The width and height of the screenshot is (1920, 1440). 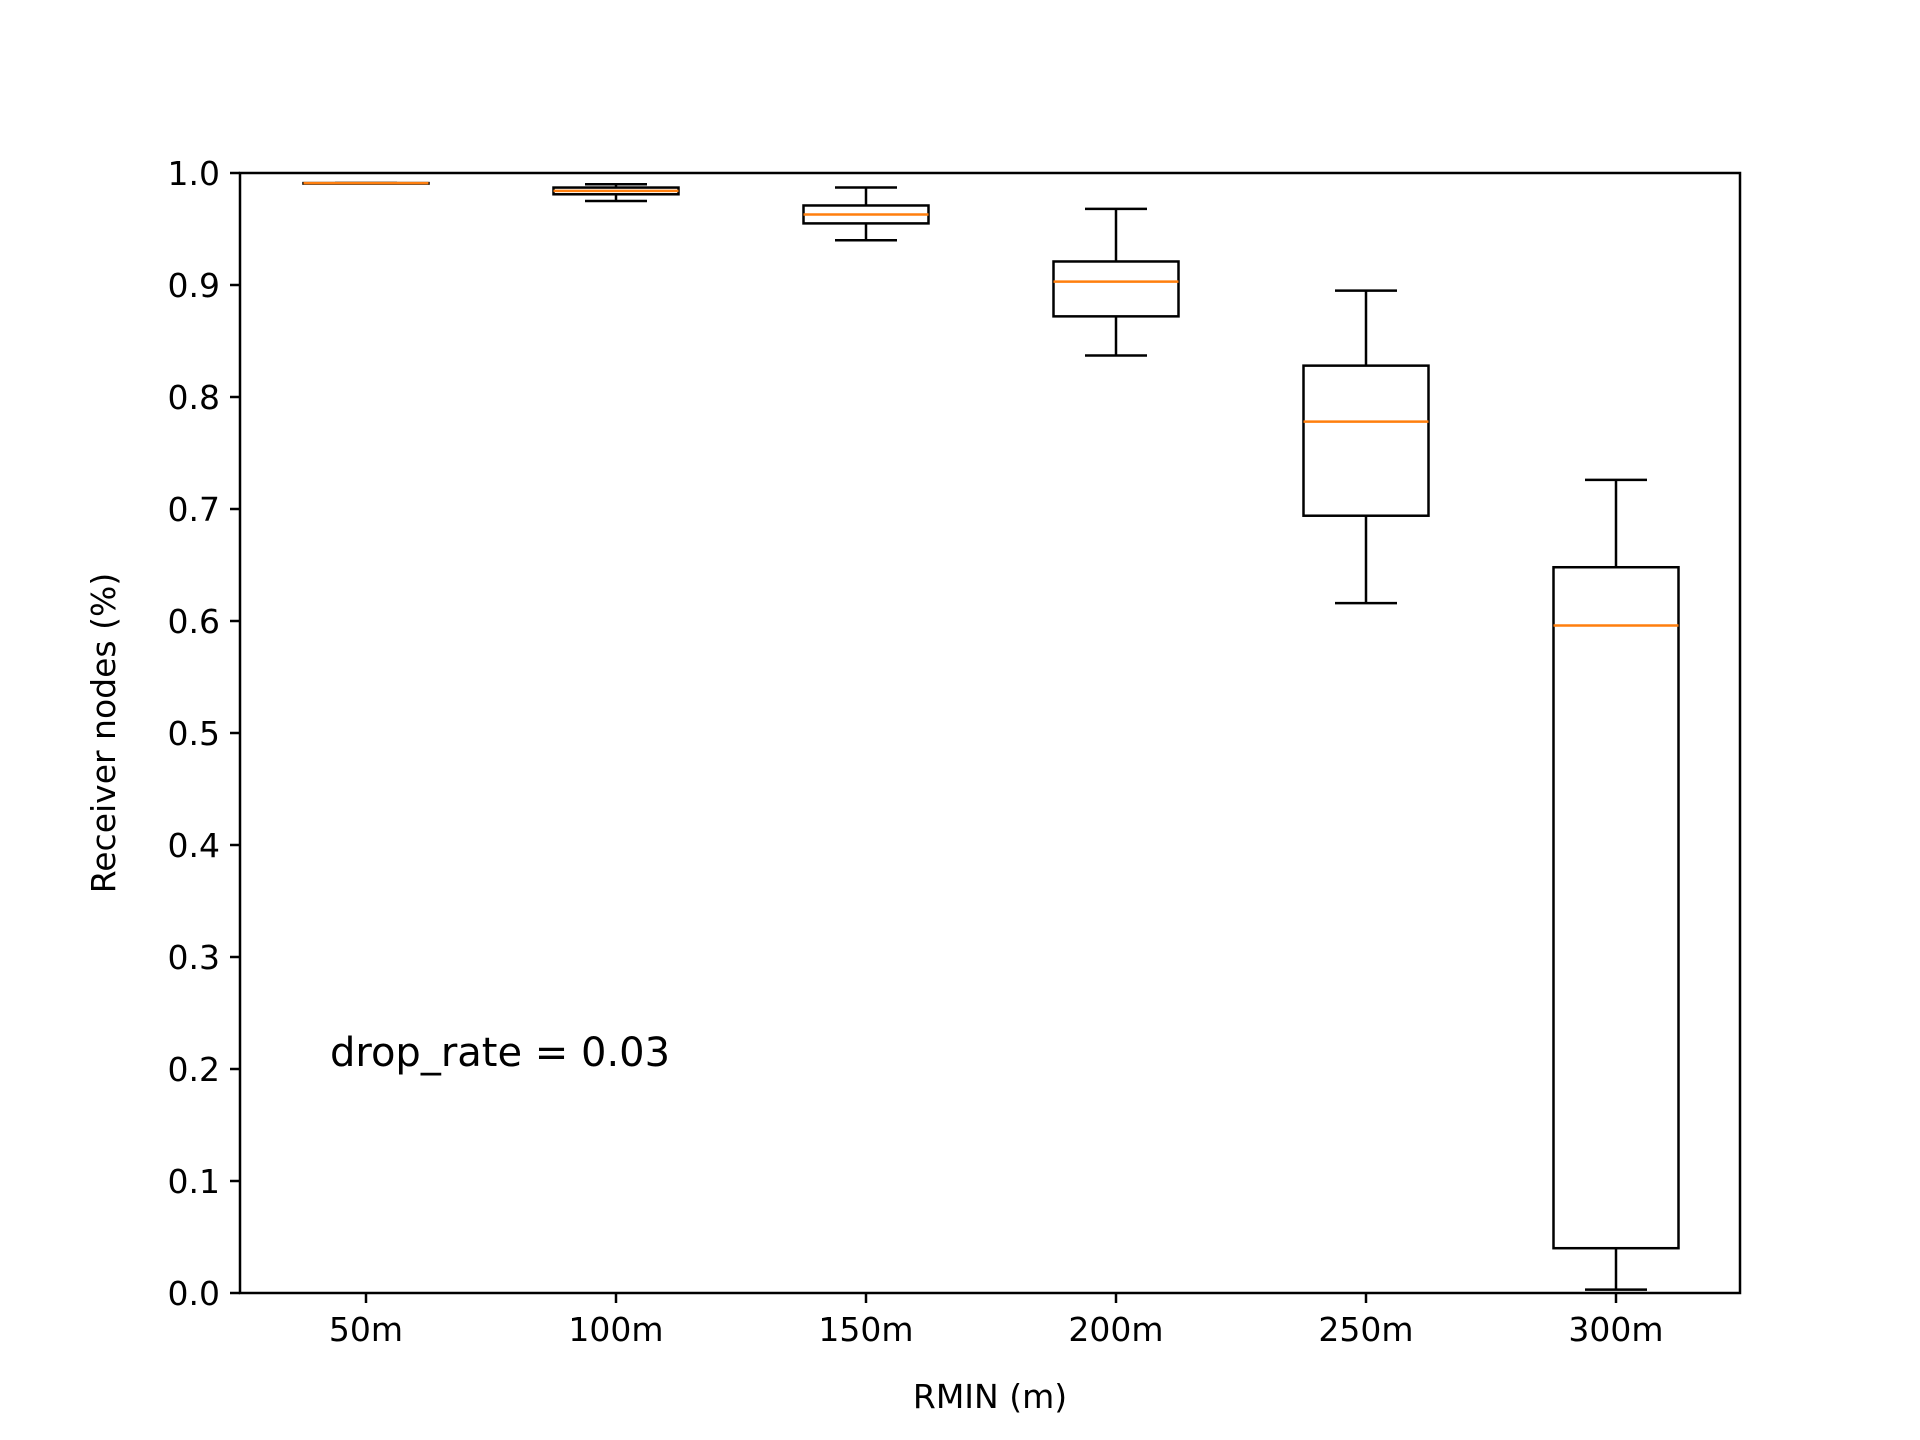 What do you see at coordinates (194, 733) in the screenshot?
I see `y-tick-label: 0.5` at bounding box center [194, 733].